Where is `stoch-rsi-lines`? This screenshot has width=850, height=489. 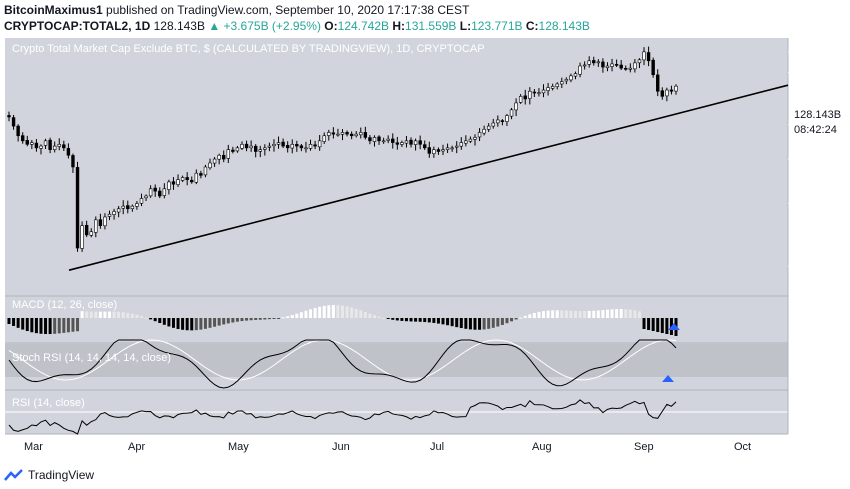
stoch-rsi-lines is located at coordinates (342, 364).